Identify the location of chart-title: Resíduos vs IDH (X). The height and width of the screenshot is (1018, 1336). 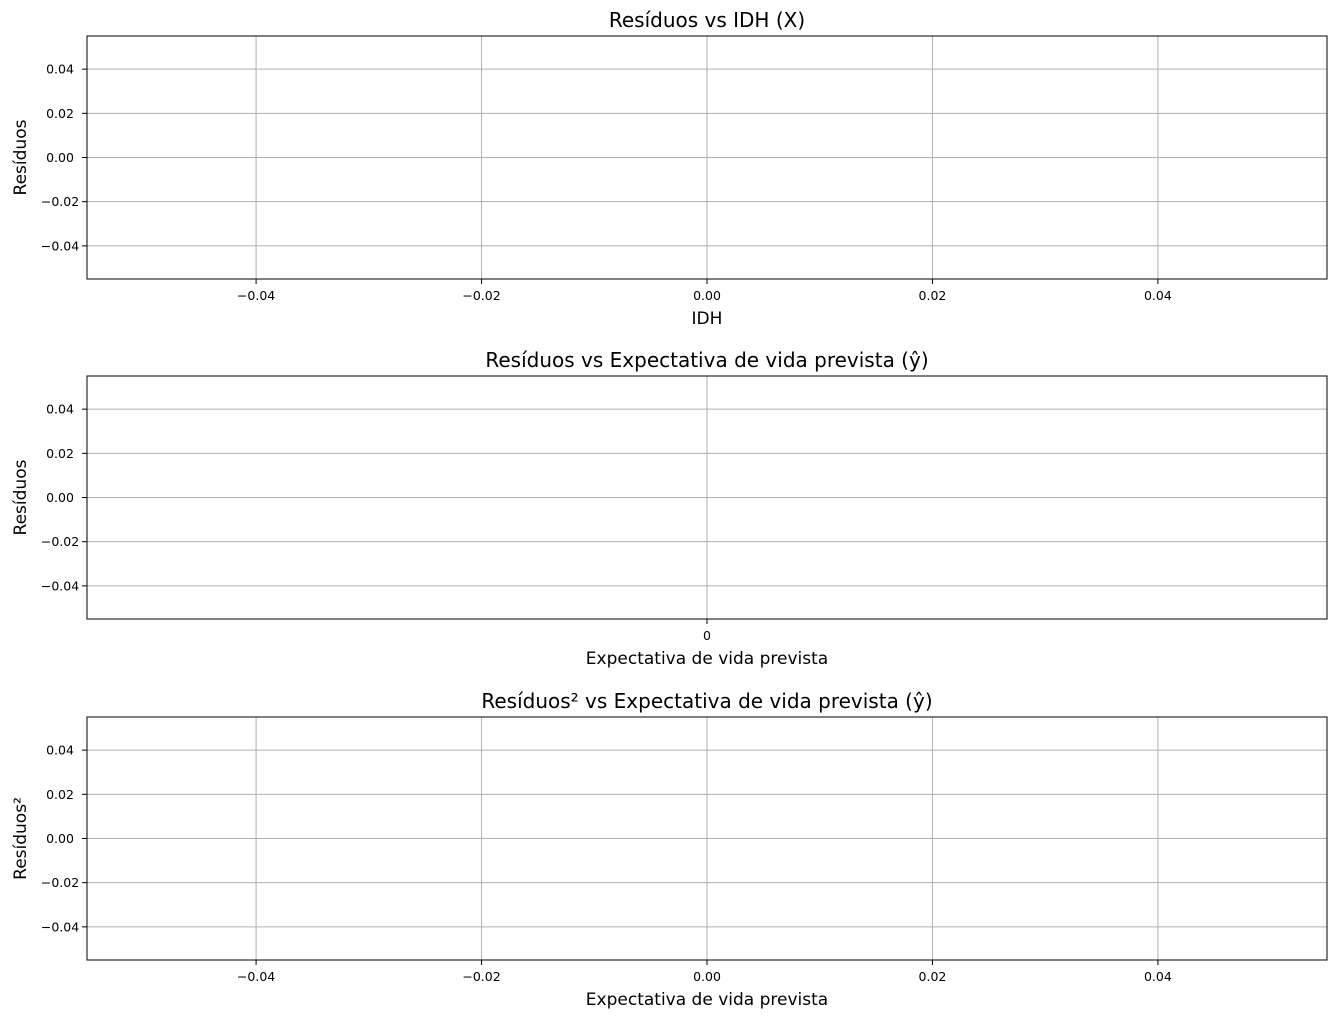
(707, 20).